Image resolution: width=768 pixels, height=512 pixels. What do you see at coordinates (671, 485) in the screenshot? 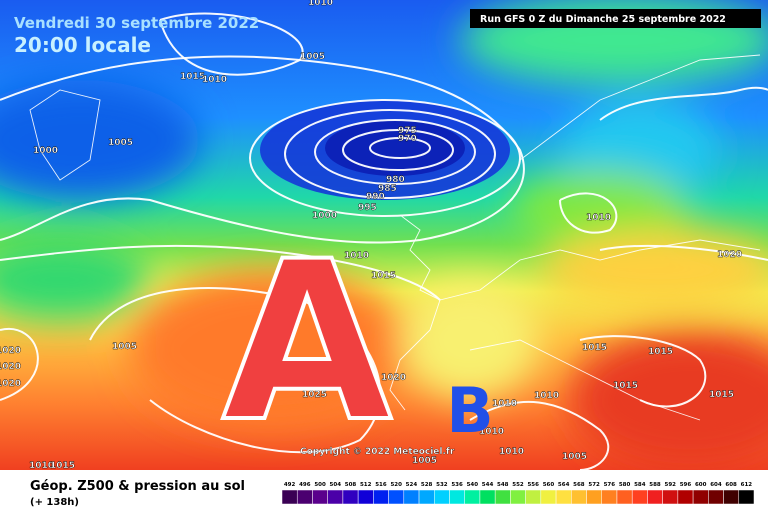
I see `scale-label: 592` at bounding box center [671, 485].